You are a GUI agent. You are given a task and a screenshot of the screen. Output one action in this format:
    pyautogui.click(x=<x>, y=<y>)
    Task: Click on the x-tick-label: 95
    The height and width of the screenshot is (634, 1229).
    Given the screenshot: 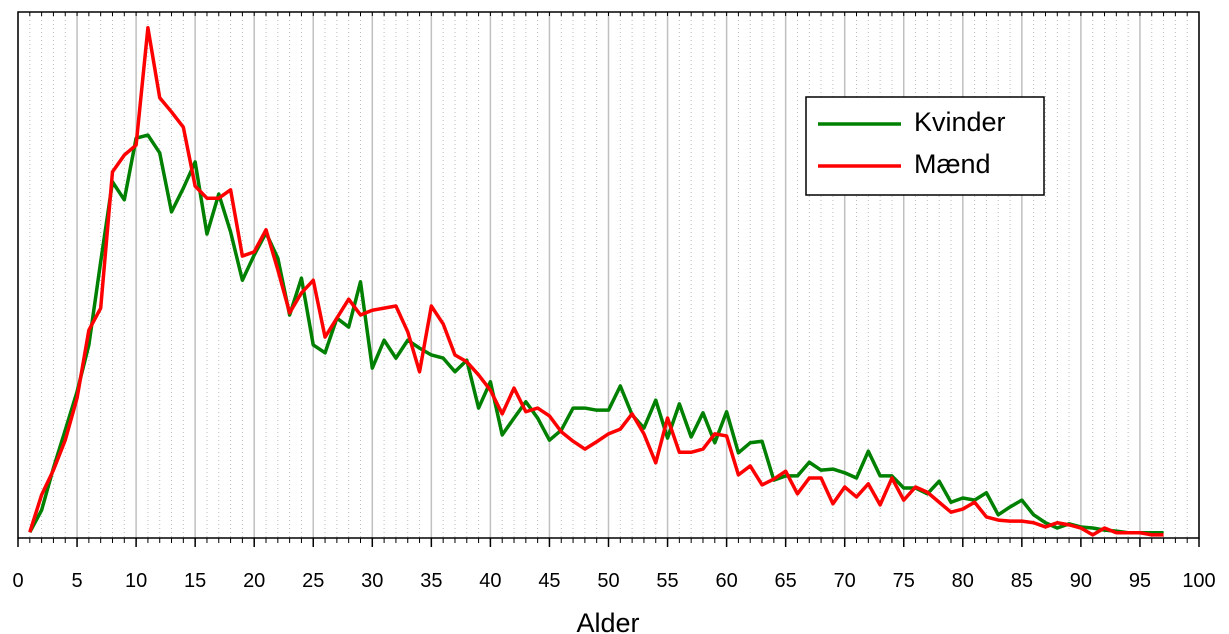 What is the action you would take?
    pyautogui.click(x=1140, y=581)
    